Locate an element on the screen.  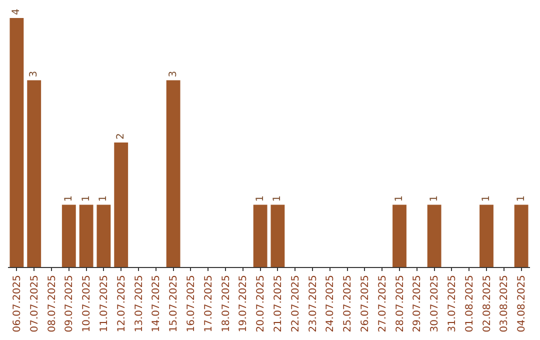
x-tick-label: 07.07.2025 is located at coordinates (34, 303).